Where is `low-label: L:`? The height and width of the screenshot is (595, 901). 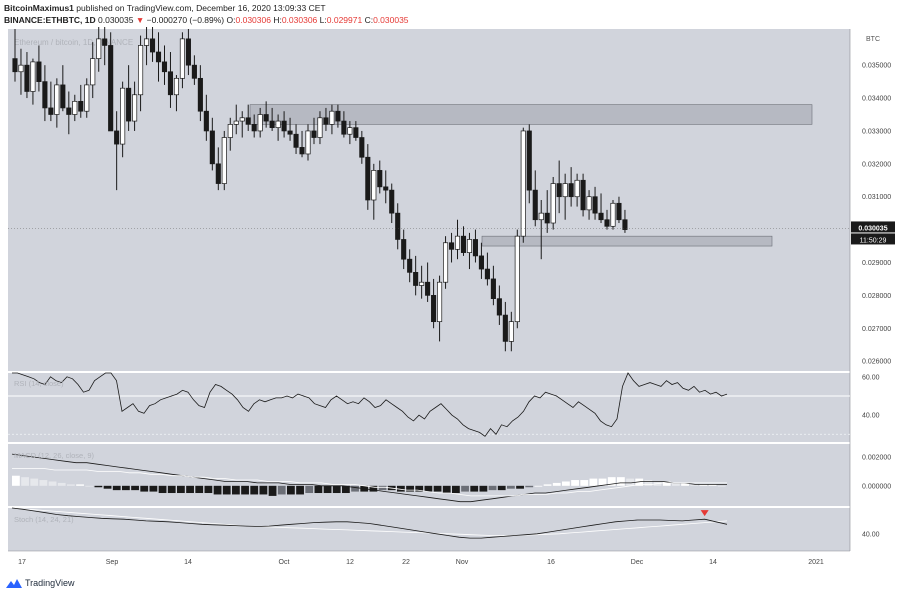 low-label: L: is located at coordinates (323, 20).